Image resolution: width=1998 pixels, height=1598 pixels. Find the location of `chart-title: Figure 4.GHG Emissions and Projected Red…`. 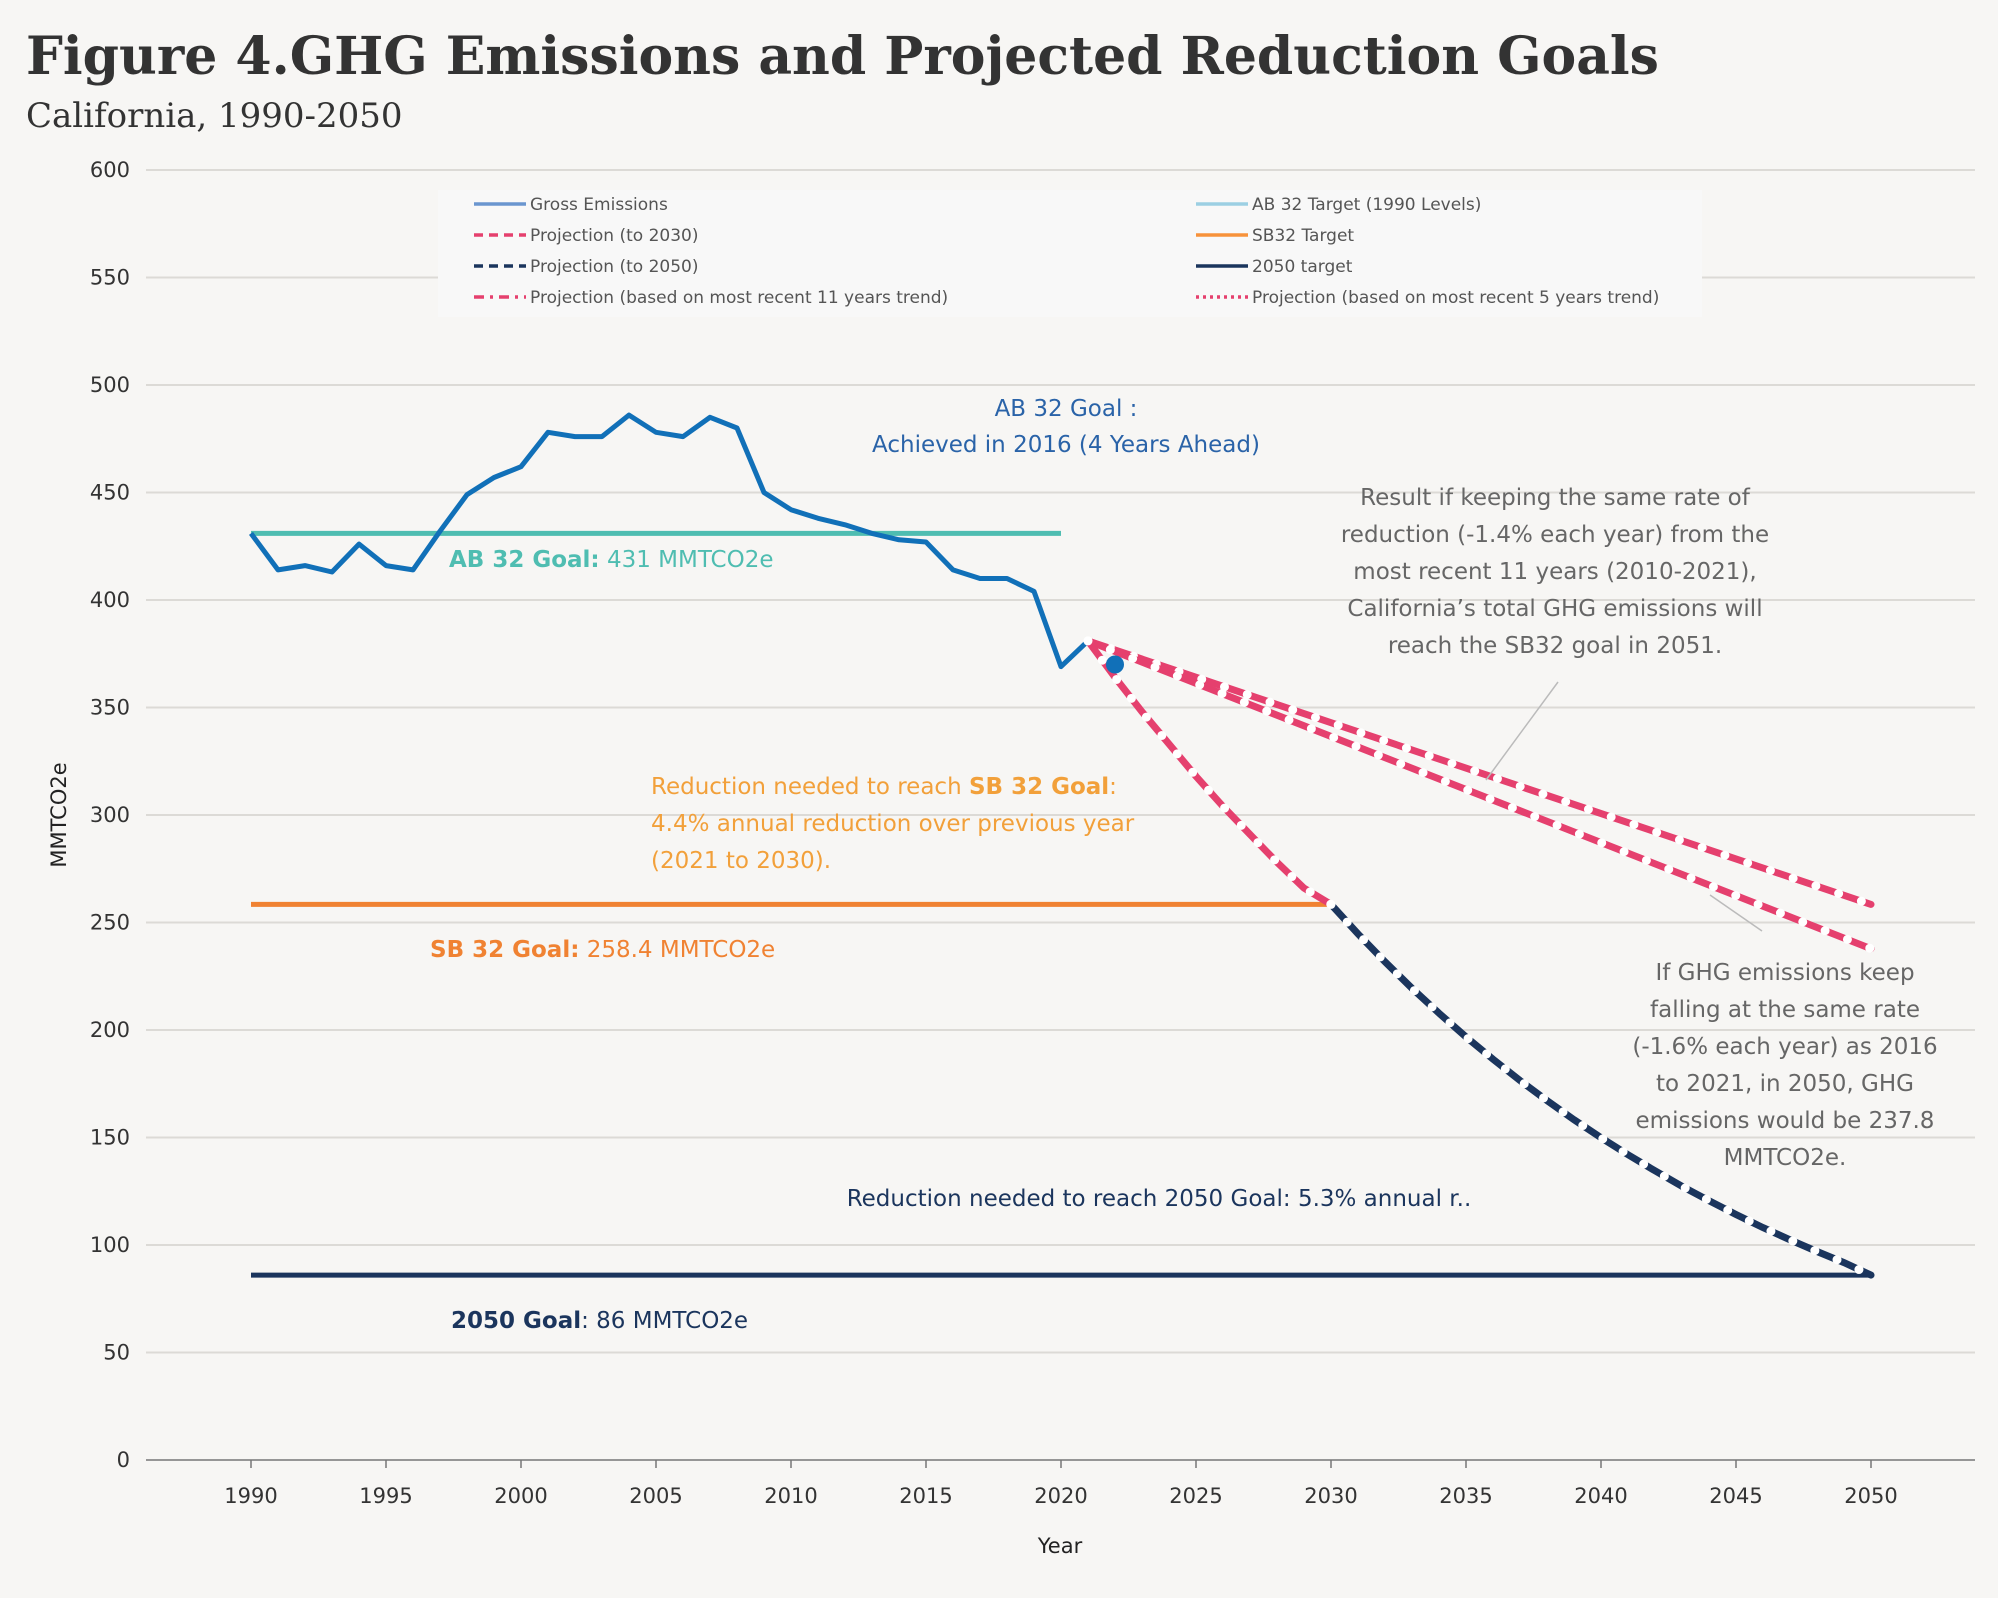

chart-title: Figure 4.GHG Emissions and Projected Red… is located at coordinates (842, 56).